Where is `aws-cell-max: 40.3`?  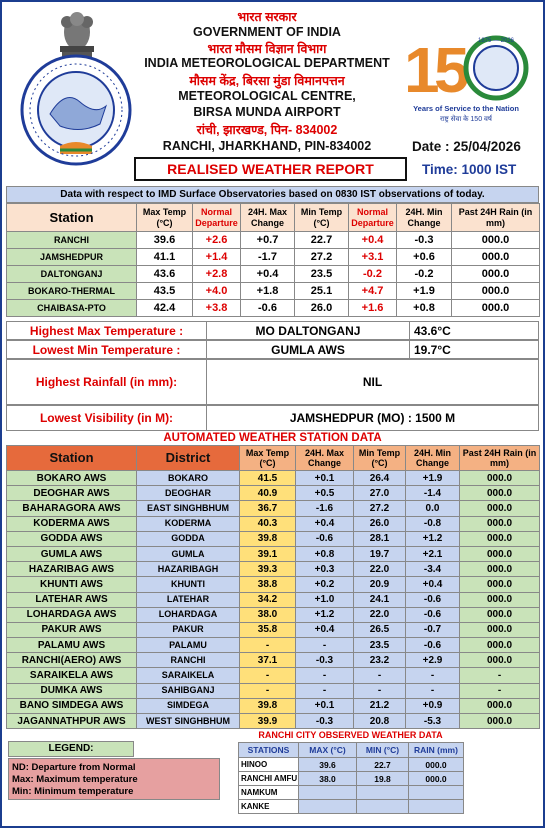 aws-cell-max: 40.3 is located at coordinates (267, 523).